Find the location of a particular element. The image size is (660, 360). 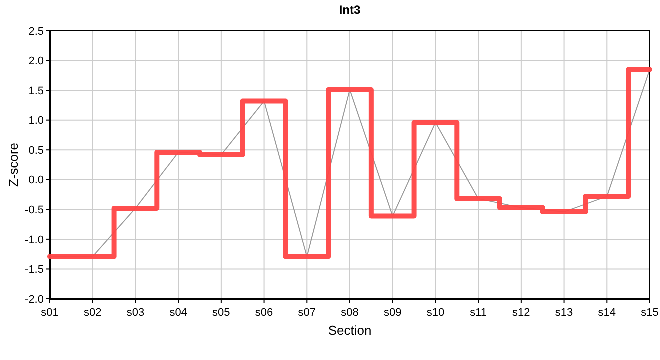

x-tick-label: s11 is located at coordinates (479, 313).